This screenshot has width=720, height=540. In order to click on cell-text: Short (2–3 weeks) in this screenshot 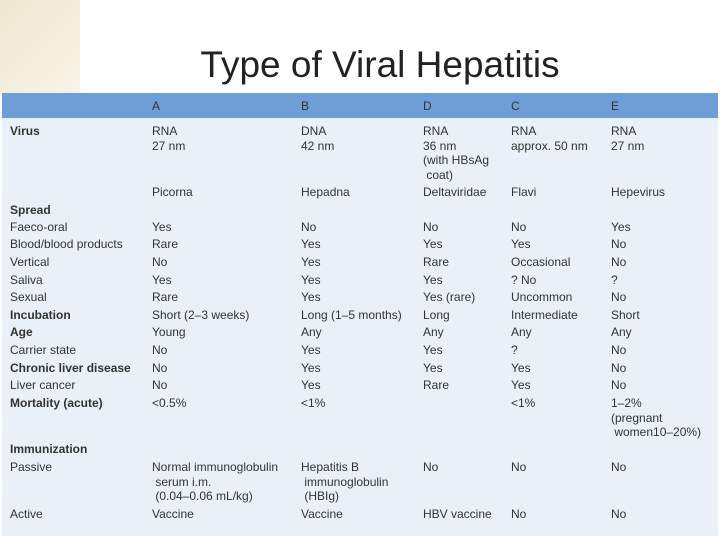, I will do `click(201, 315)`.